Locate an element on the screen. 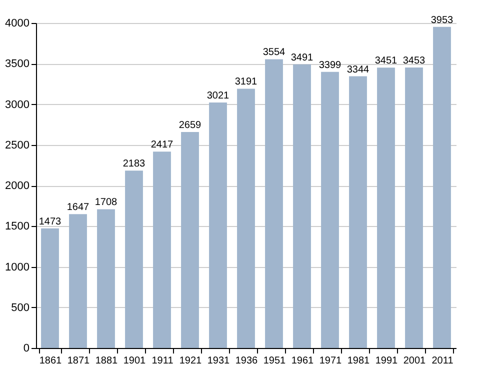 The height and width of the screenshot is (373, 488). data-label: 1473 is located at coordinates (50, 222).